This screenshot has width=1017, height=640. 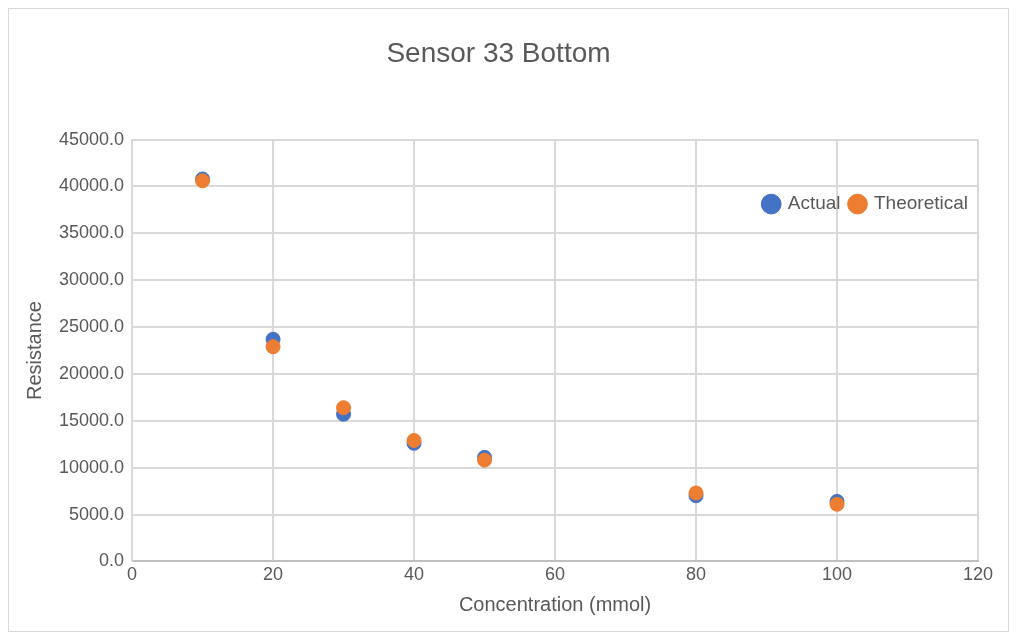 I want to click on y-tick-label: 20000.0, so click(x=91, y=372).